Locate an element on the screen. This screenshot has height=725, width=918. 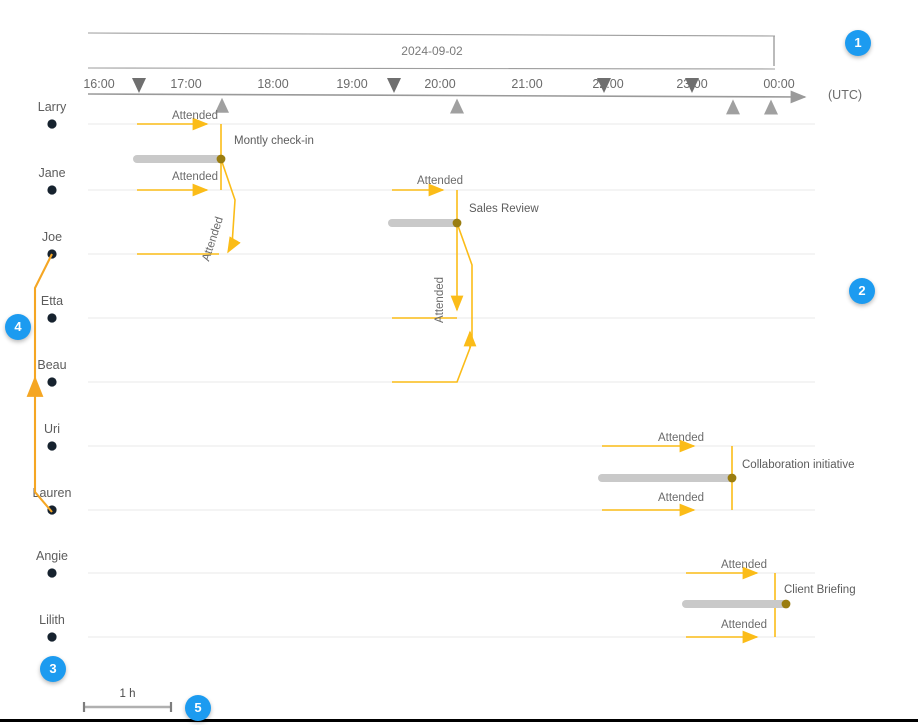
axis-tick-label: 16:00 is located at coordinates (98, 84).